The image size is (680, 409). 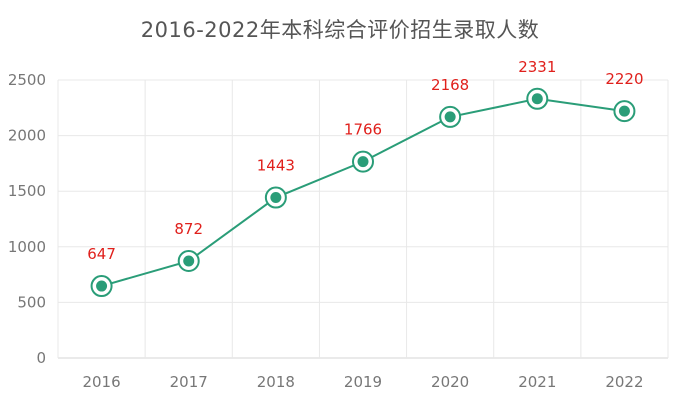 I want to click on y-tick-label: 1000, so click(x=27, y=247).